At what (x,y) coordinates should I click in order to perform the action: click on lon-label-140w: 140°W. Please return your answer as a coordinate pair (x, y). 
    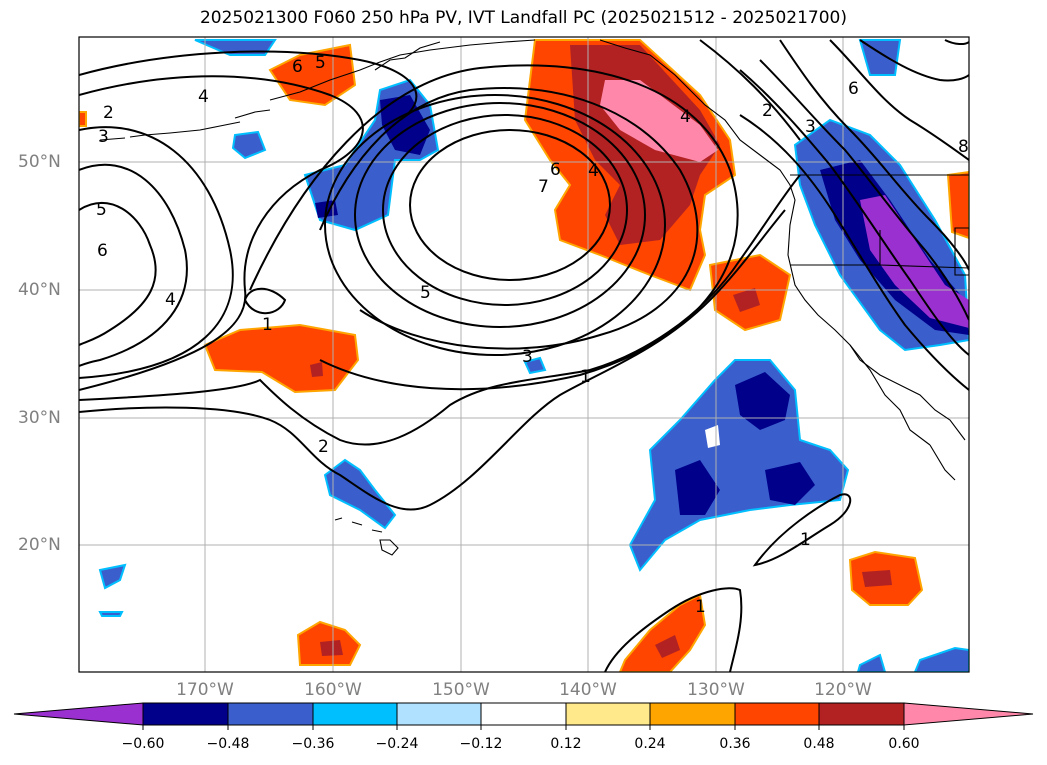
    Looking at the image, I should click on (588, 690).